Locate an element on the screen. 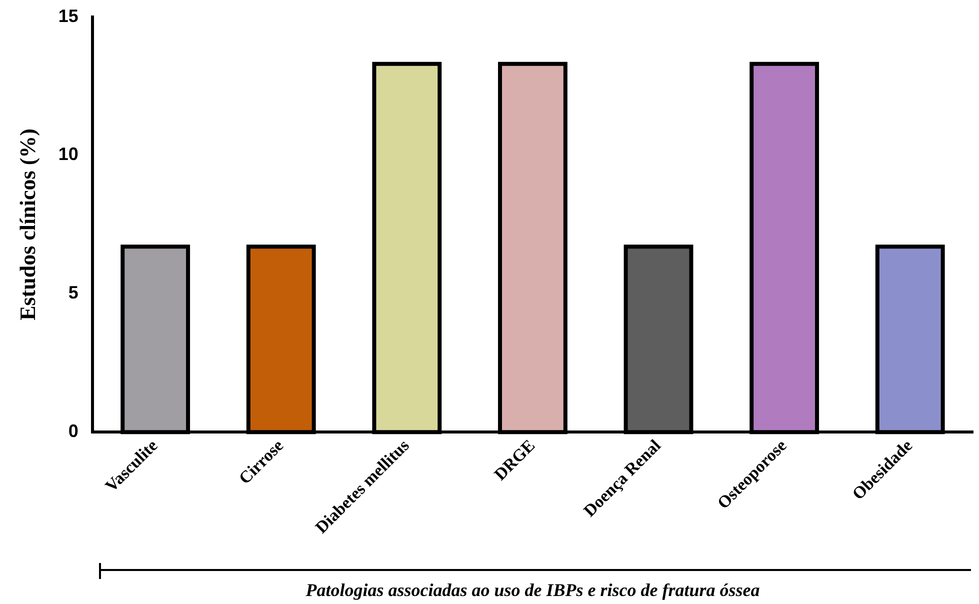  y-tick-label: 0 is located at coordinates (73, 431).